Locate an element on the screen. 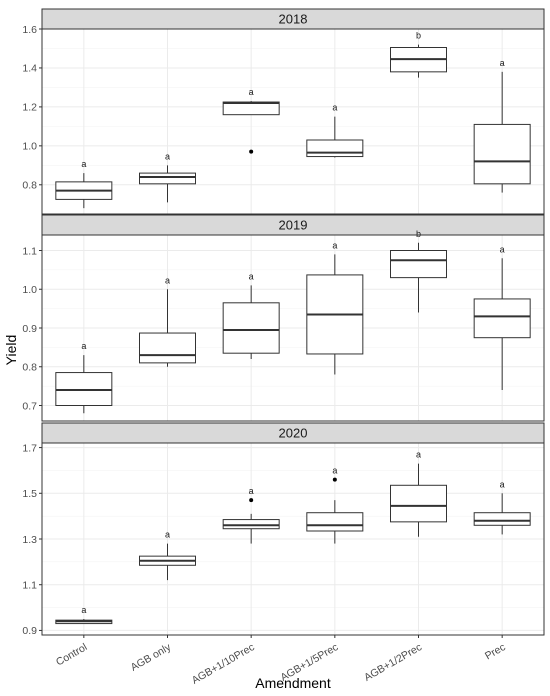 This screenshot has height=696, width=550. box-AGB+1/2Prec: a is located at coordinates (418, 493).